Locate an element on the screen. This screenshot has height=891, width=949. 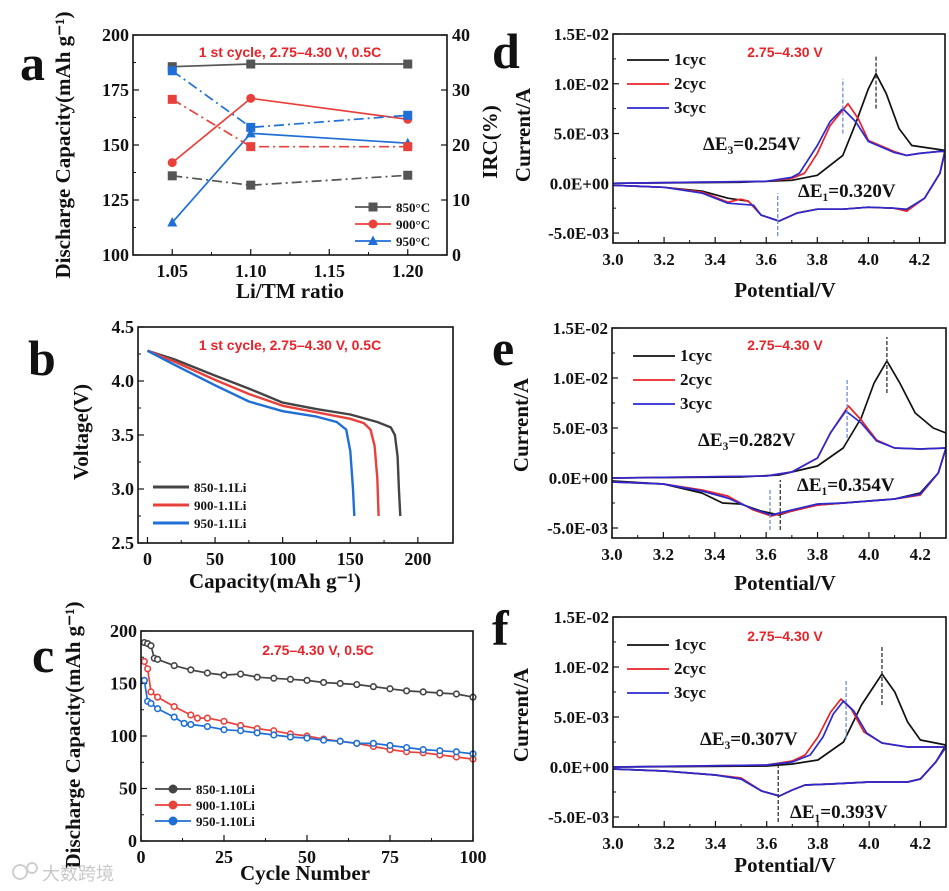
watermark: 大数跨境 is located at coordinates (63, 873).